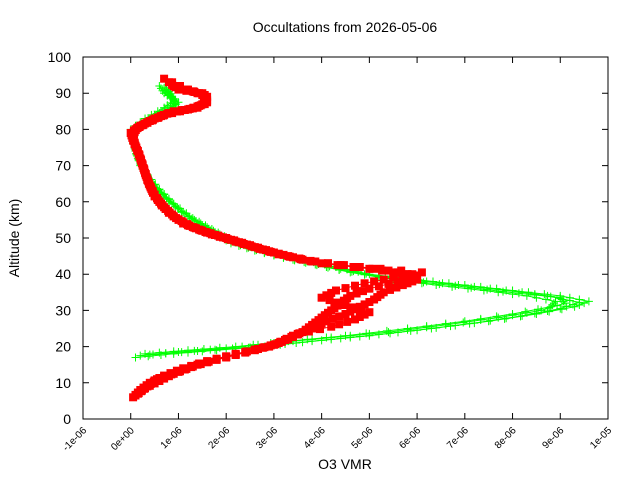  What do you see at coordinates (63, 93) in the screenshot?
I see `y-tick-label: 90` at bounding box center [63, 93].